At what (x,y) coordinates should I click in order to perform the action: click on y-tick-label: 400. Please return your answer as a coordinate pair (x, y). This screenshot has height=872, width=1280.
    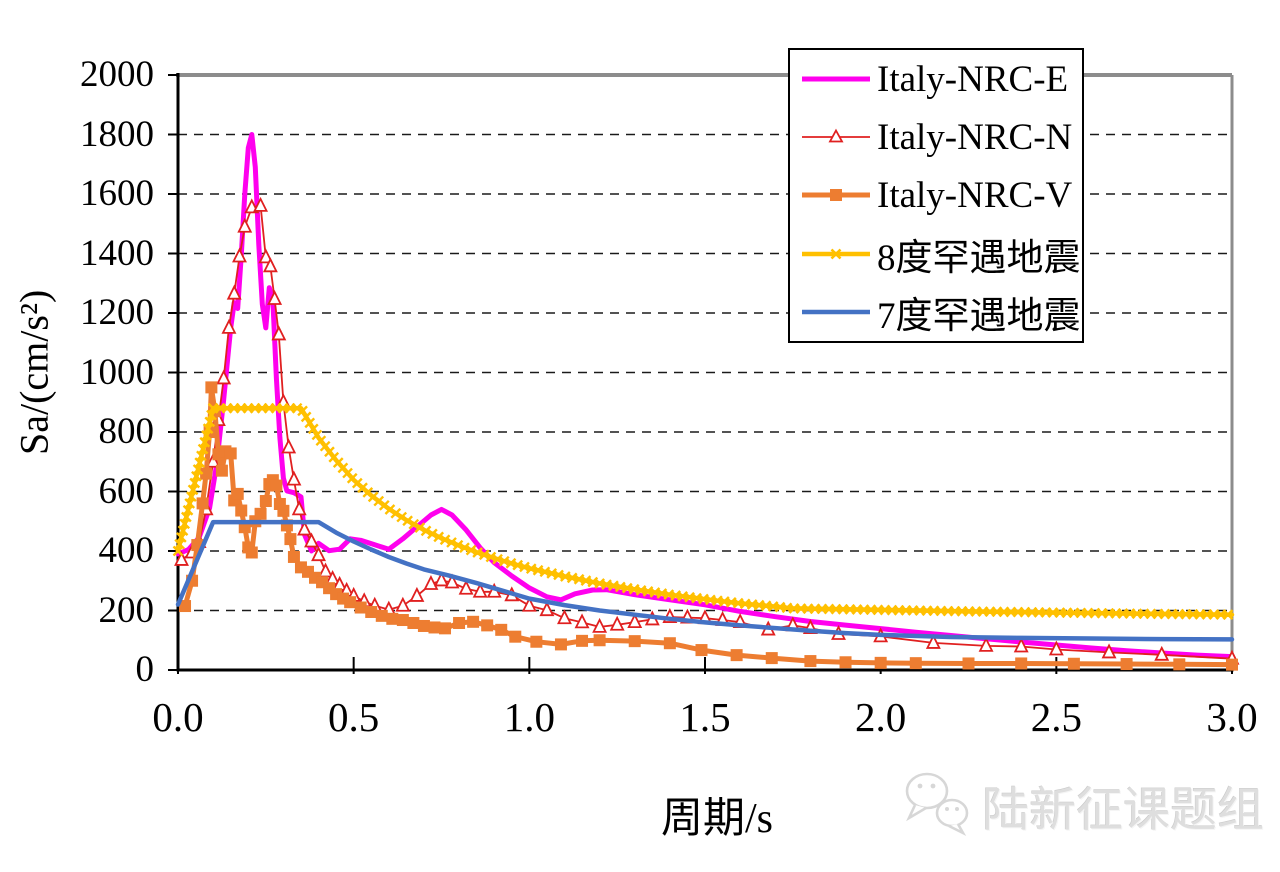
    Looking at the image, I should click on (126, 550).